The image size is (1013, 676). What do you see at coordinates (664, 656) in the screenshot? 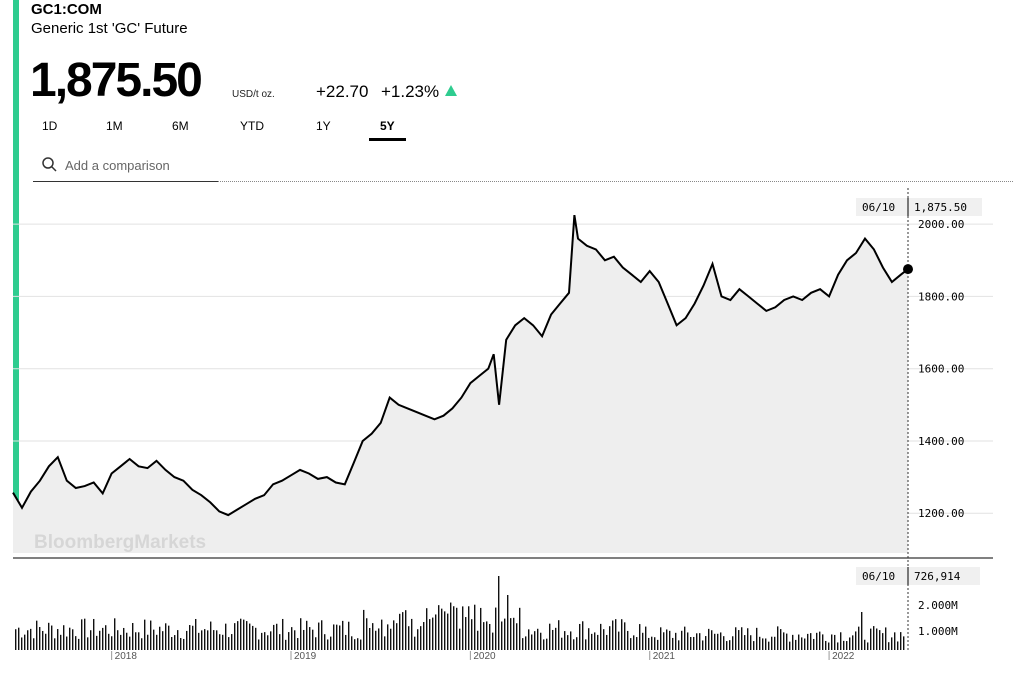
I see `x-tick-label: 2021` at bounding box center [664, 656].